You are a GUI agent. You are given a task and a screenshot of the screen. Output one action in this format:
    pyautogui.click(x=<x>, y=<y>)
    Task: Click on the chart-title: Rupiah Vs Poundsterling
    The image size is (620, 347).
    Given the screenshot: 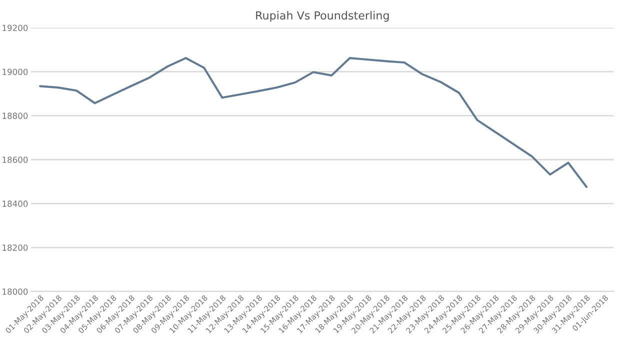 What is the action you would take?
    pyautogui.click(x=322, y=16)
    